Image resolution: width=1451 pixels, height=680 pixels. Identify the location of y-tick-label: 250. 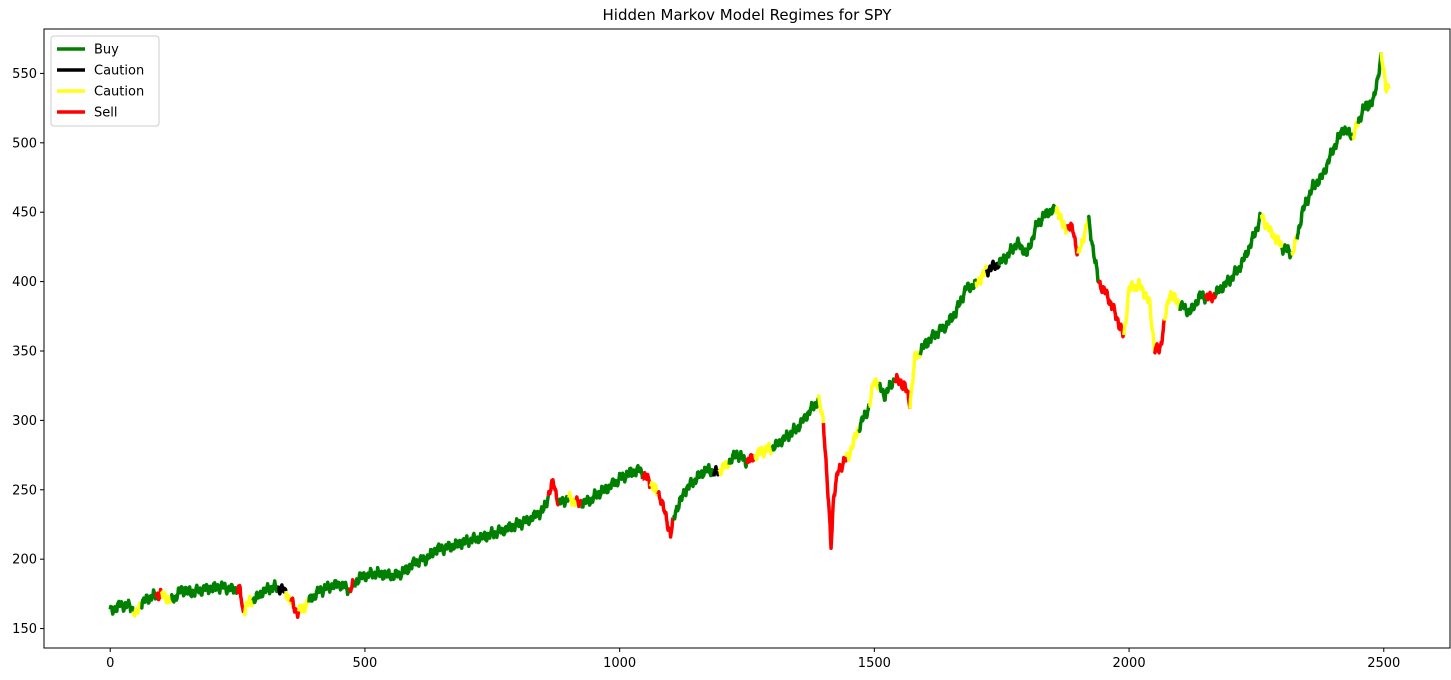
(24, 490).